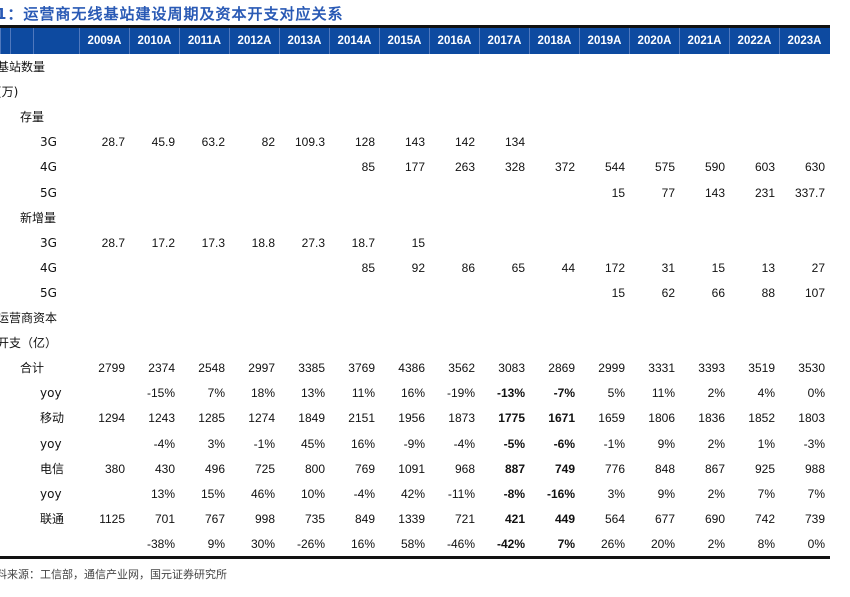 The width and height of the screenshot is (850, 597). I want to click on cell-value: 18%, so click(262, 393).